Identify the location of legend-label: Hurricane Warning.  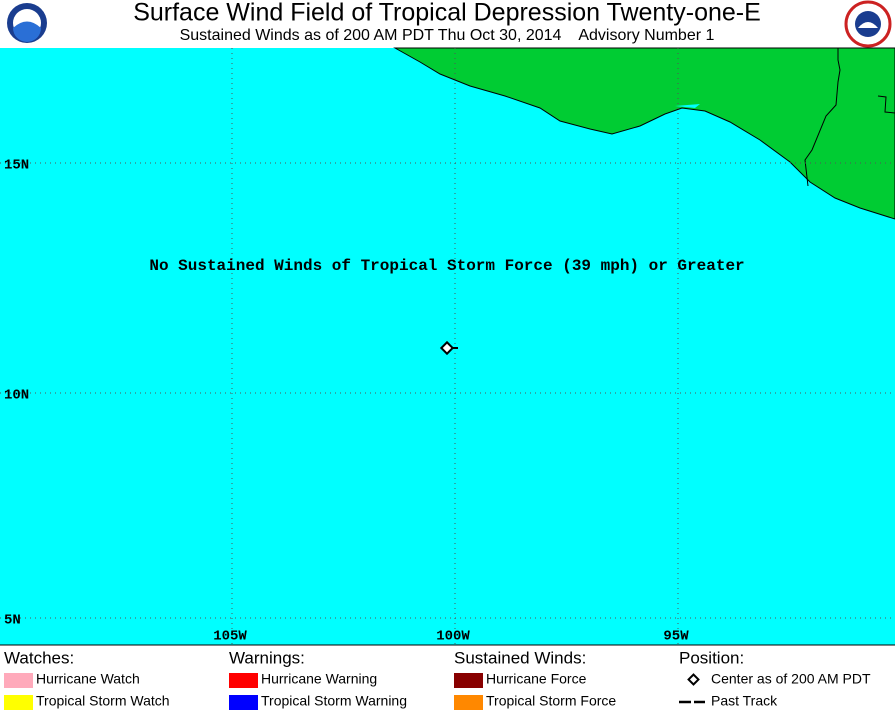
(319, 679).